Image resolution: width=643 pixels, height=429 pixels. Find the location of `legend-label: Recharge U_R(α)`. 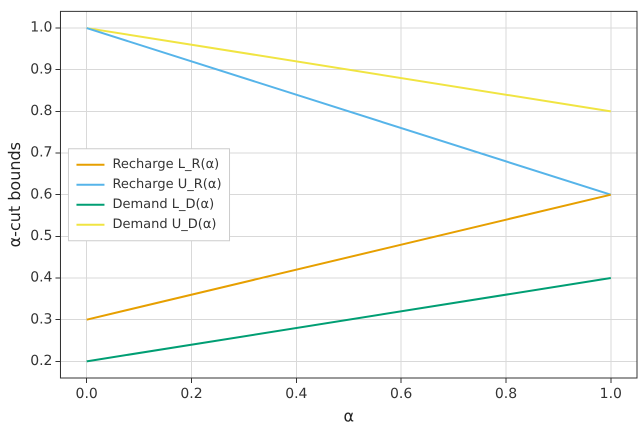

legend-label: Recharge U_R(α) is located at coordinates (167, 184).